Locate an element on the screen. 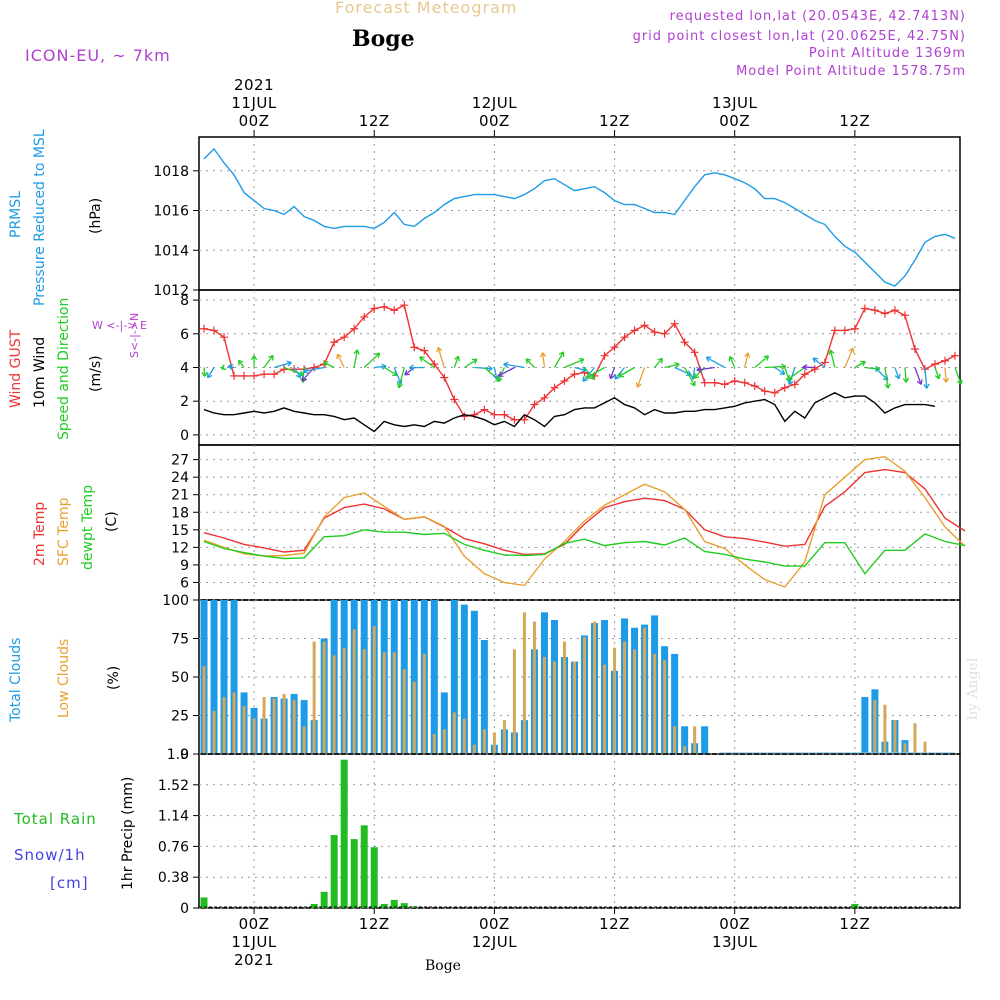  bottom-time-label: 00Z is located at coordinates (494, 924).